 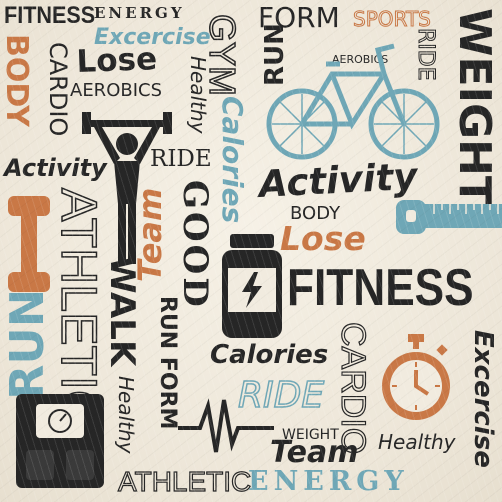 What do you see at coordinates (281, 395) in the screenshot?
I see `word-ride-bottom: RIDE` at bounding box center [281, 395].